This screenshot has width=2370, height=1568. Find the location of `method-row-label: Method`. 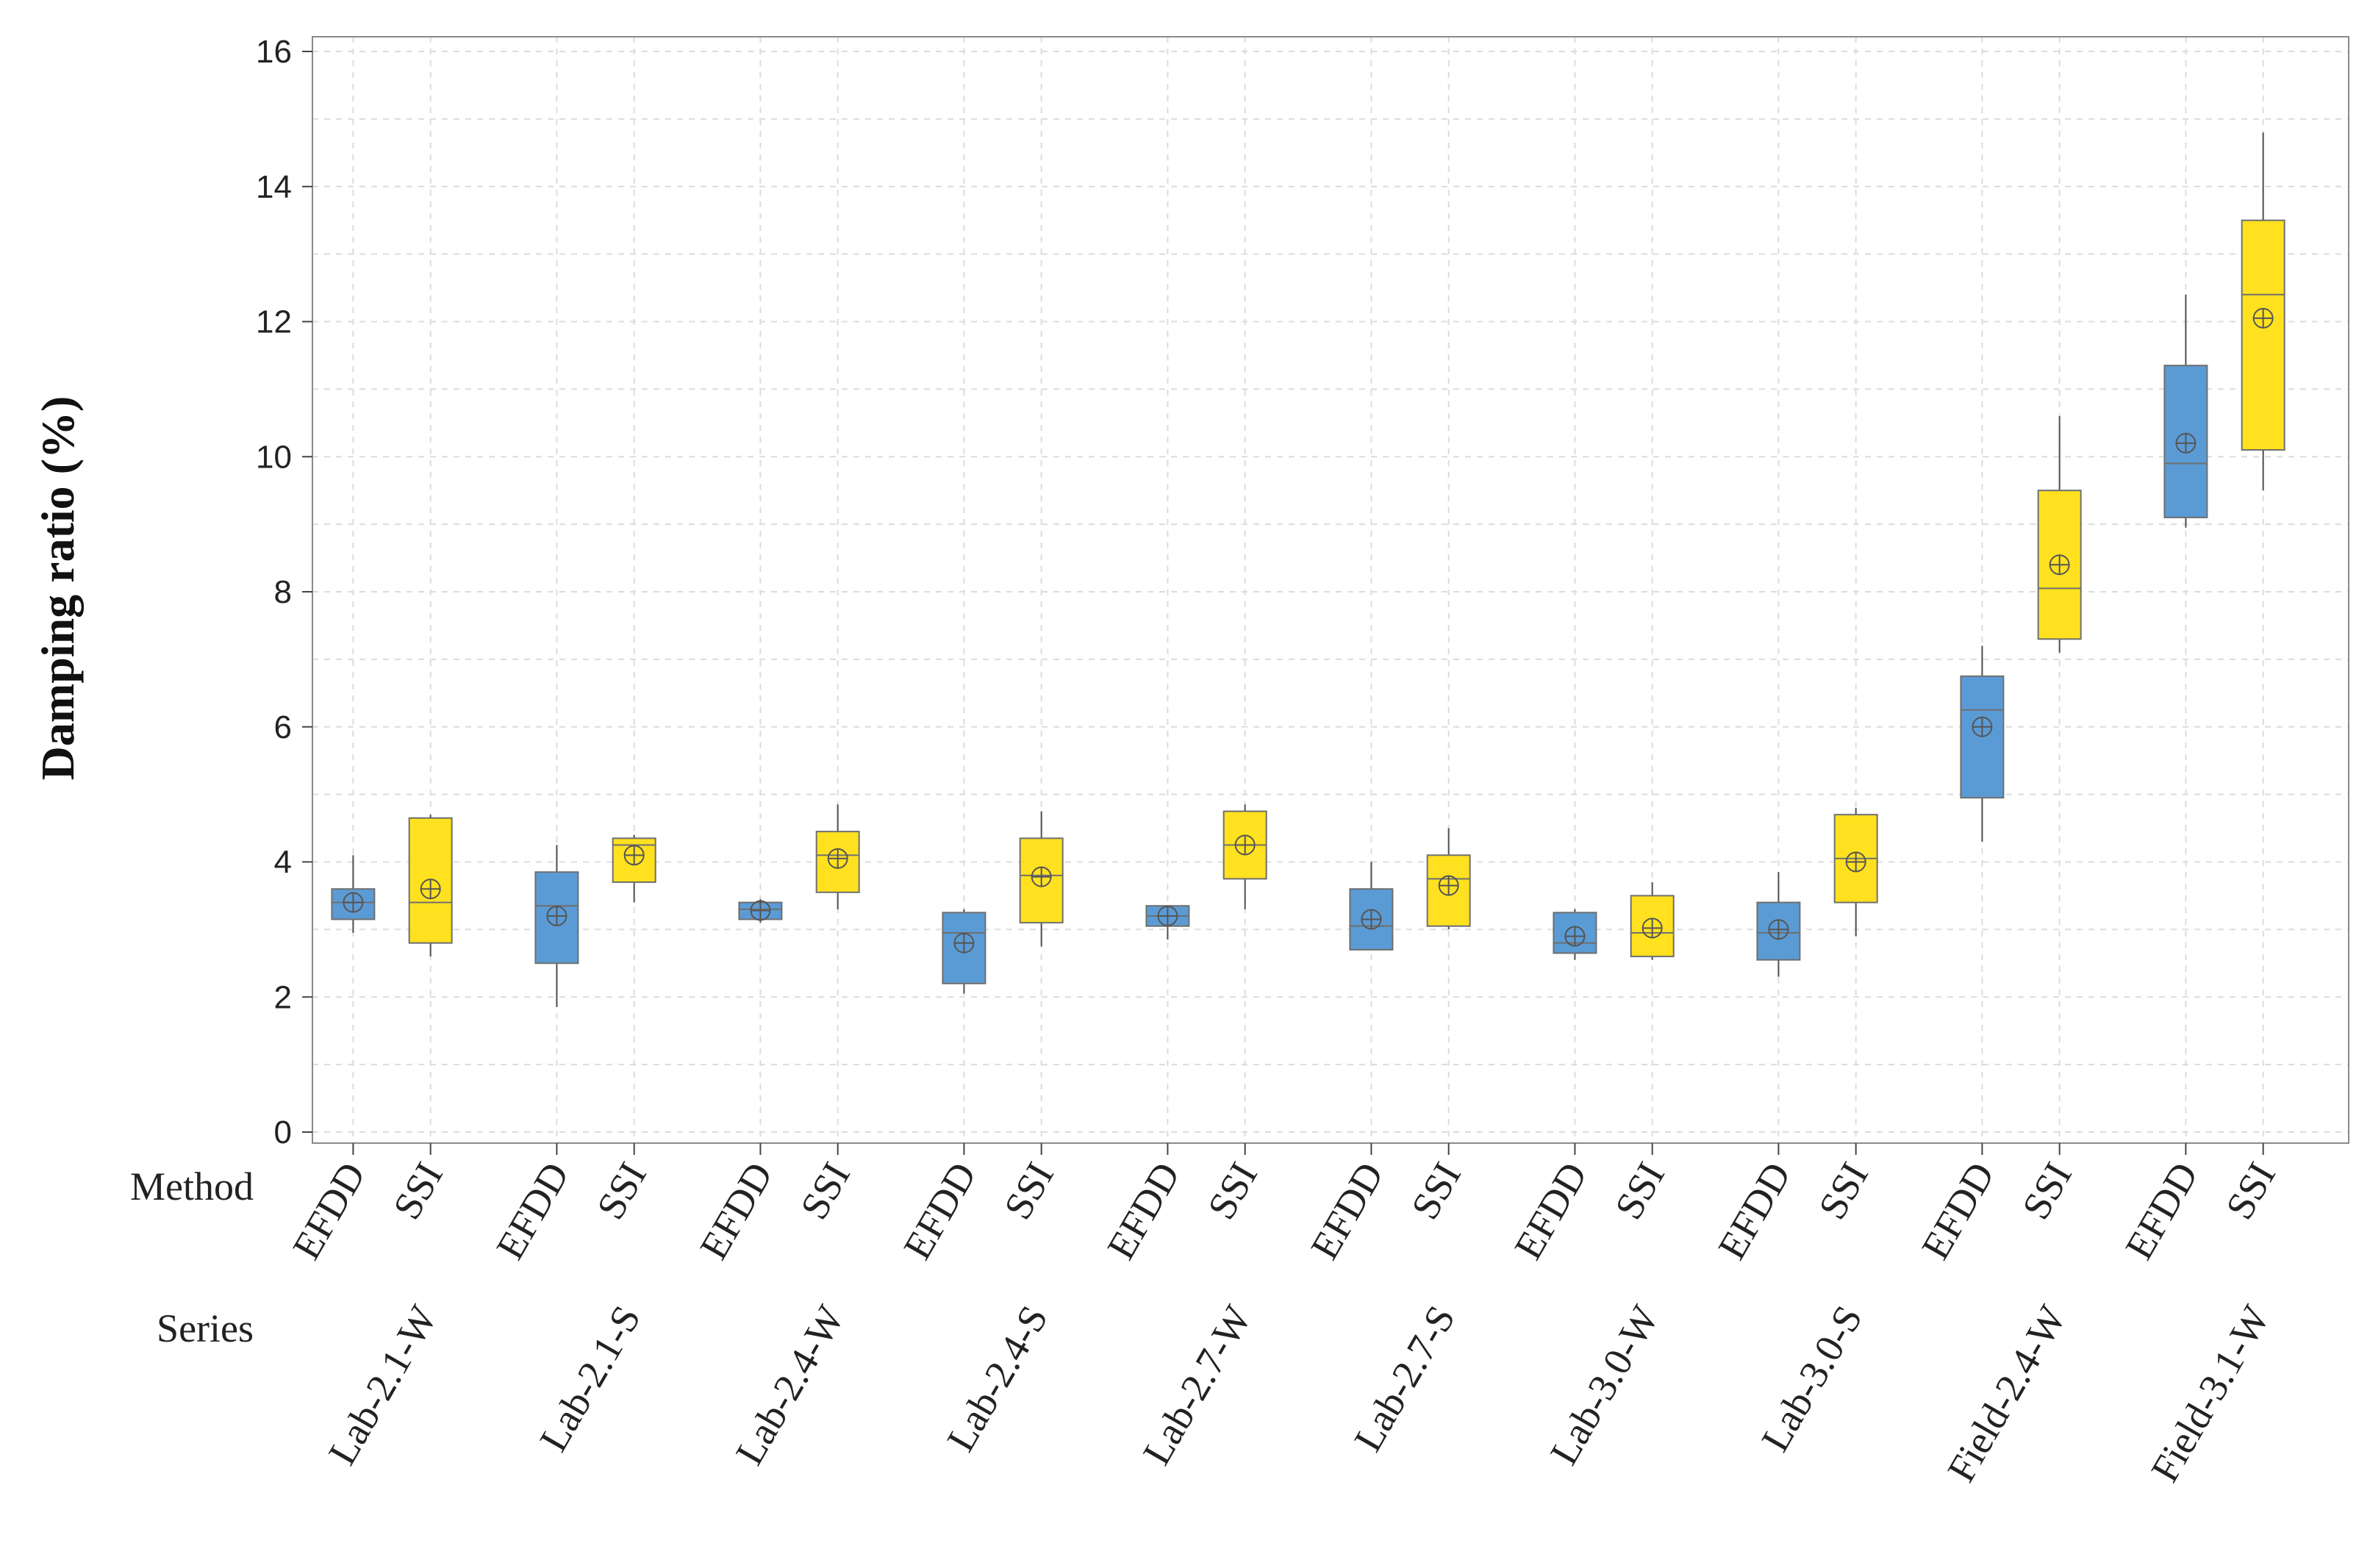

method-row-label: Method is located at coordinates (192, 1186).